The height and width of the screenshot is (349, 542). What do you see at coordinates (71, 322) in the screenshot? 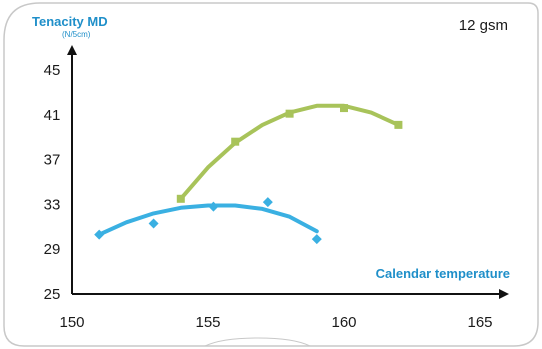
I see `x-tick-label: 150` at bounding box center [71, 322].